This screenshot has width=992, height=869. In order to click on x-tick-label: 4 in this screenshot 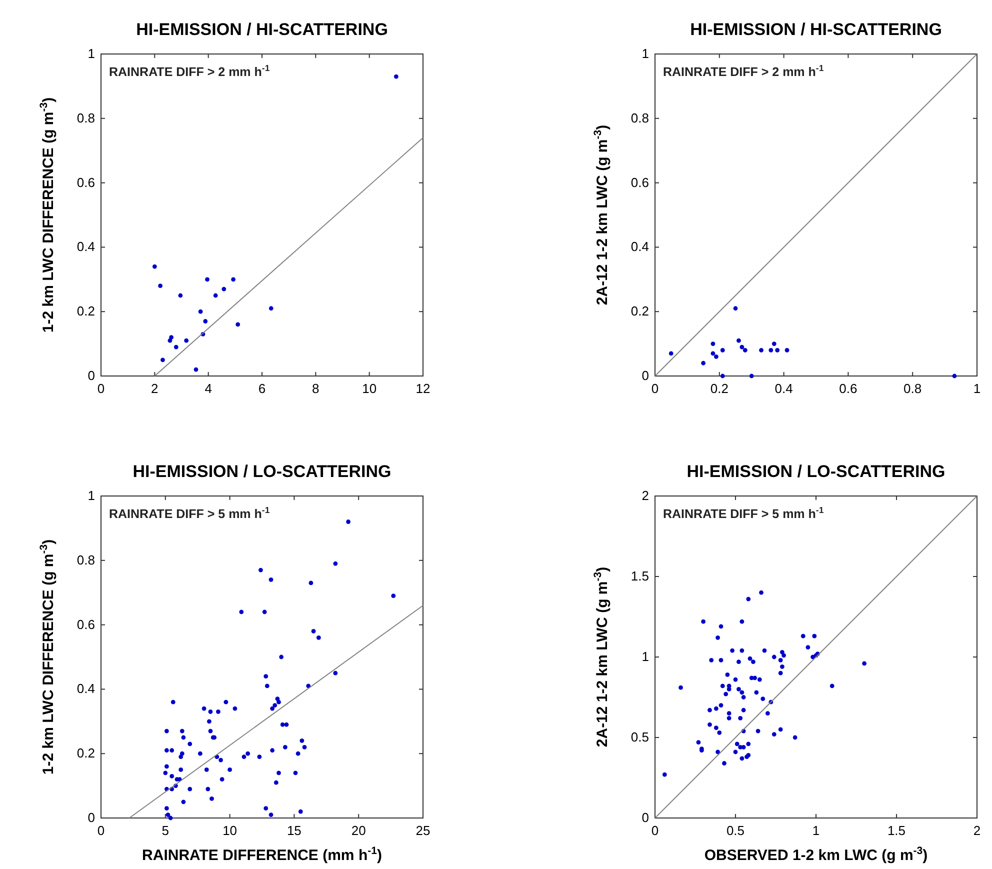, I will do `click(208, 388)`.